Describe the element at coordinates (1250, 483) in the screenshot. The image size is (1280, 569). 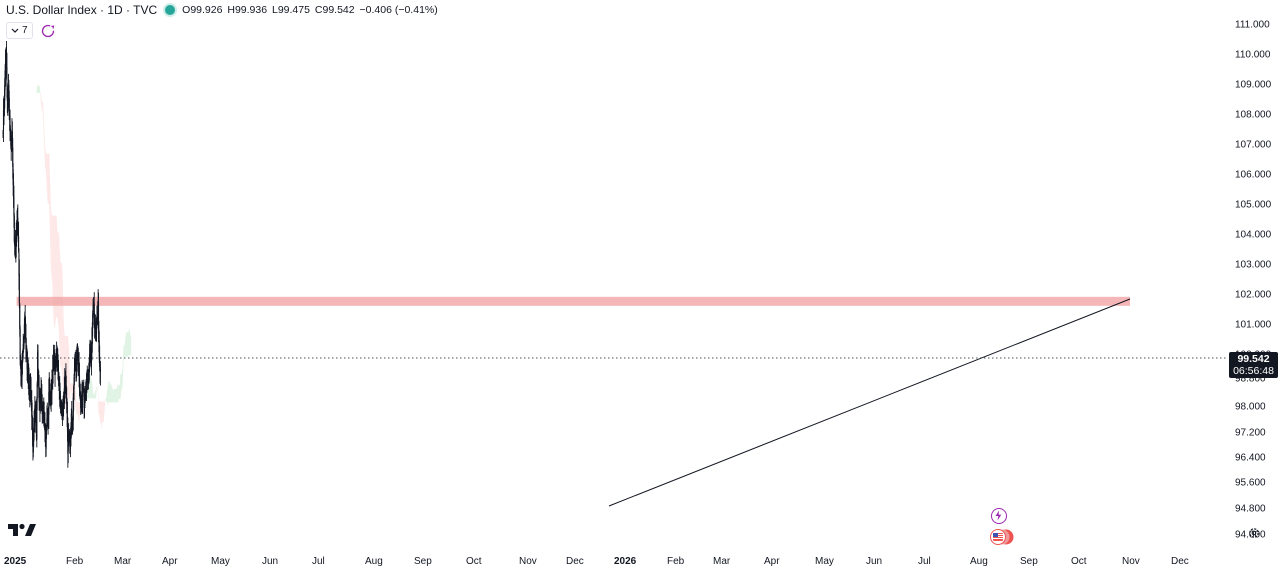
I see `y-tick-label: 95.600` at that location.